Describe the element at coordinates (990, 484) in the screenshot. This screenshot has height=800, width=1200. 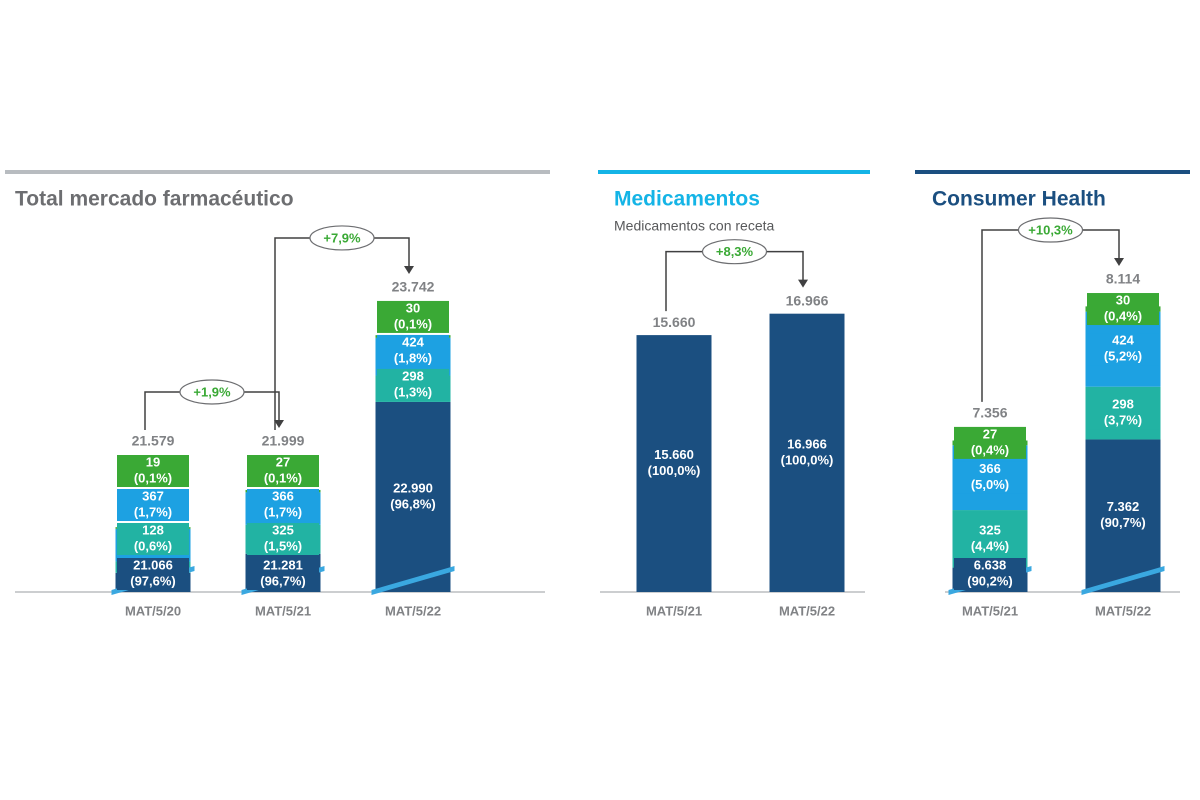
I see `share-label: (5,0%)` at that location.